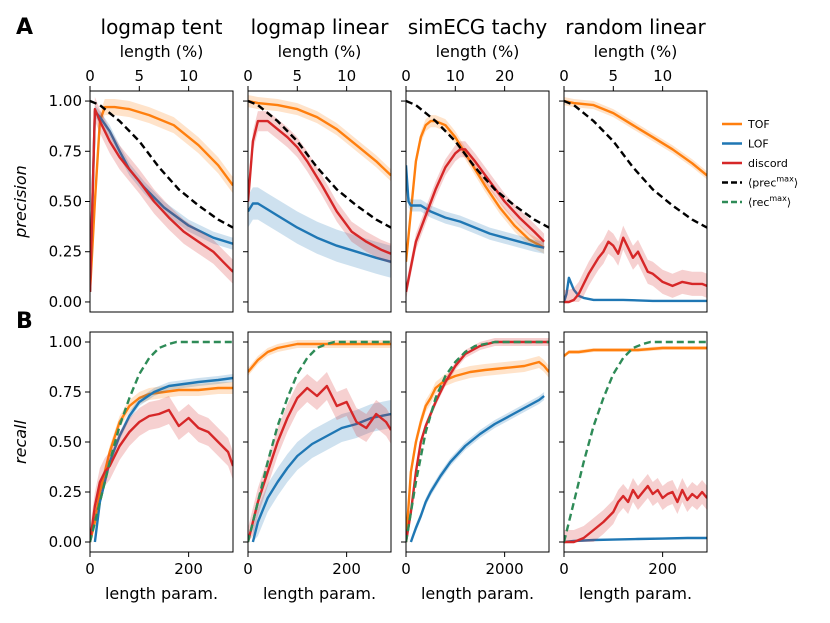  Describe the element at coordinates (24, 321) in the screenshot. I see `panel-letter-b: B` at that location.